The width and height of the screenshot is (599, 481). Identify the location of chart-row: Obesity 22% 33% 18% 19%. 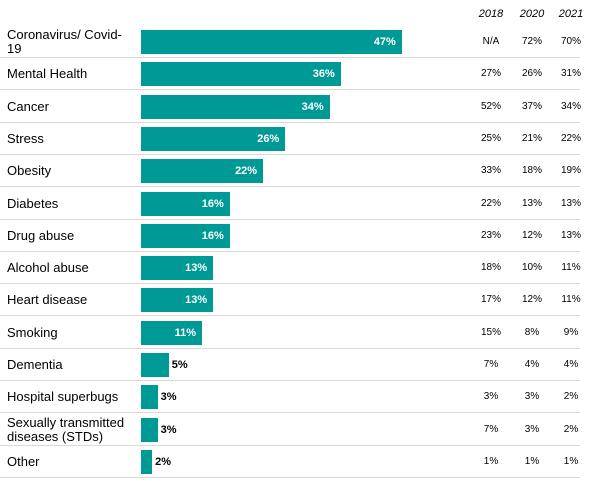
(299, 171).